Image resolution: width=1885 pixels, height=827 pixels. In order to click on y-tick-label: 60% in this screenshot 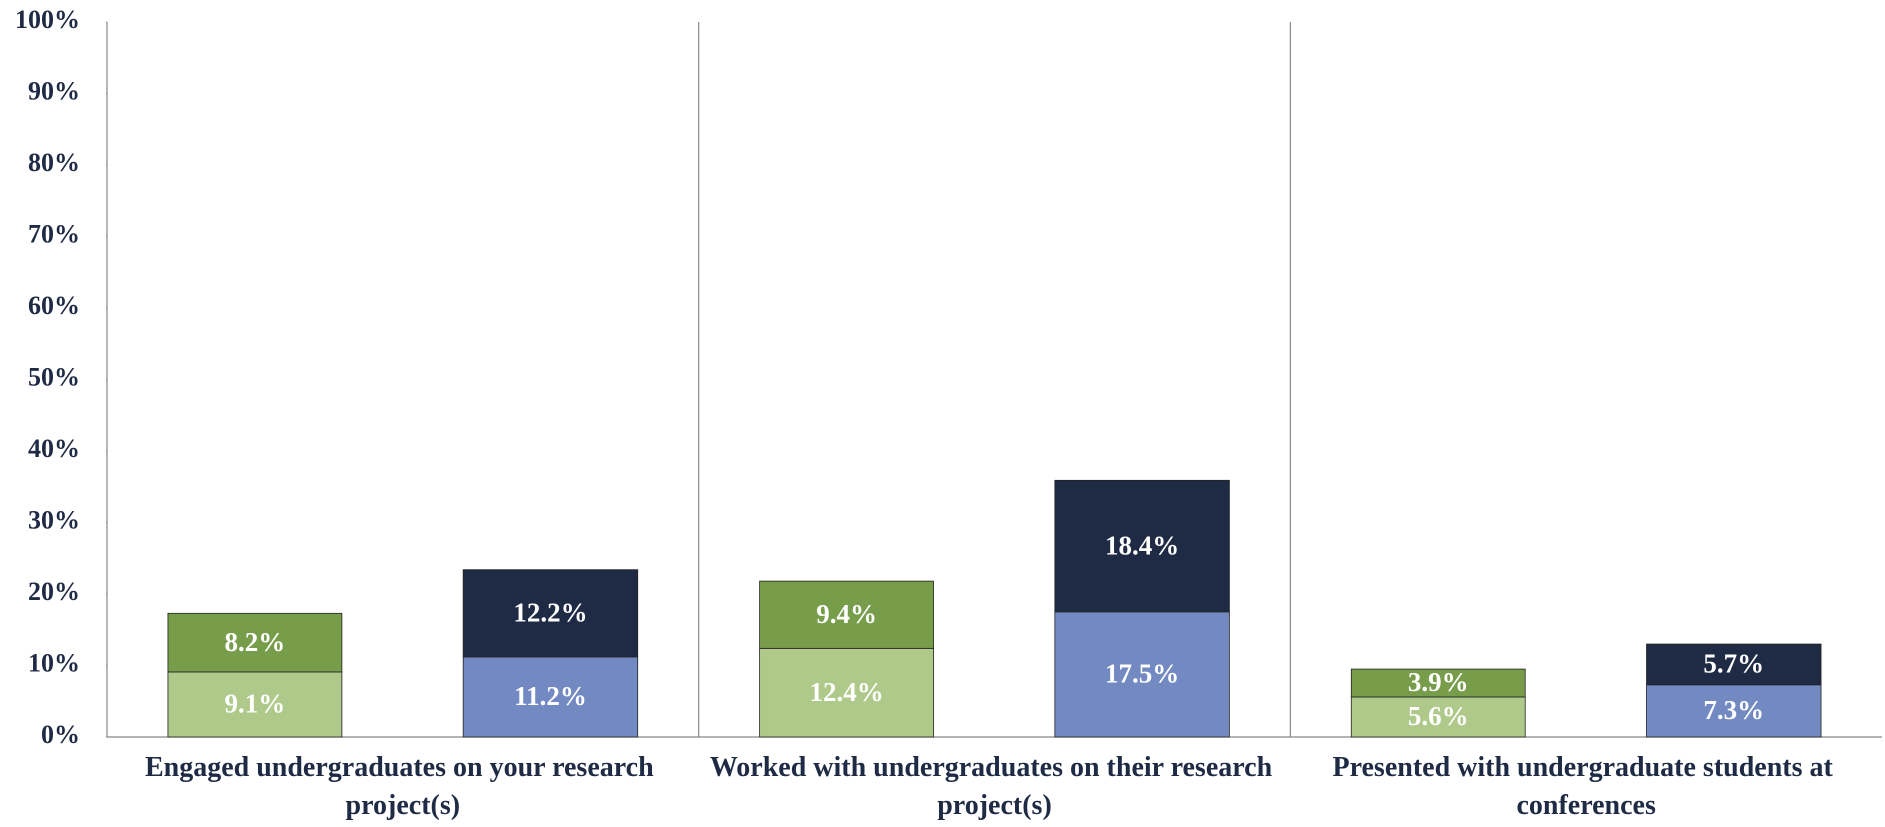, I will do `click(54, 305)`.